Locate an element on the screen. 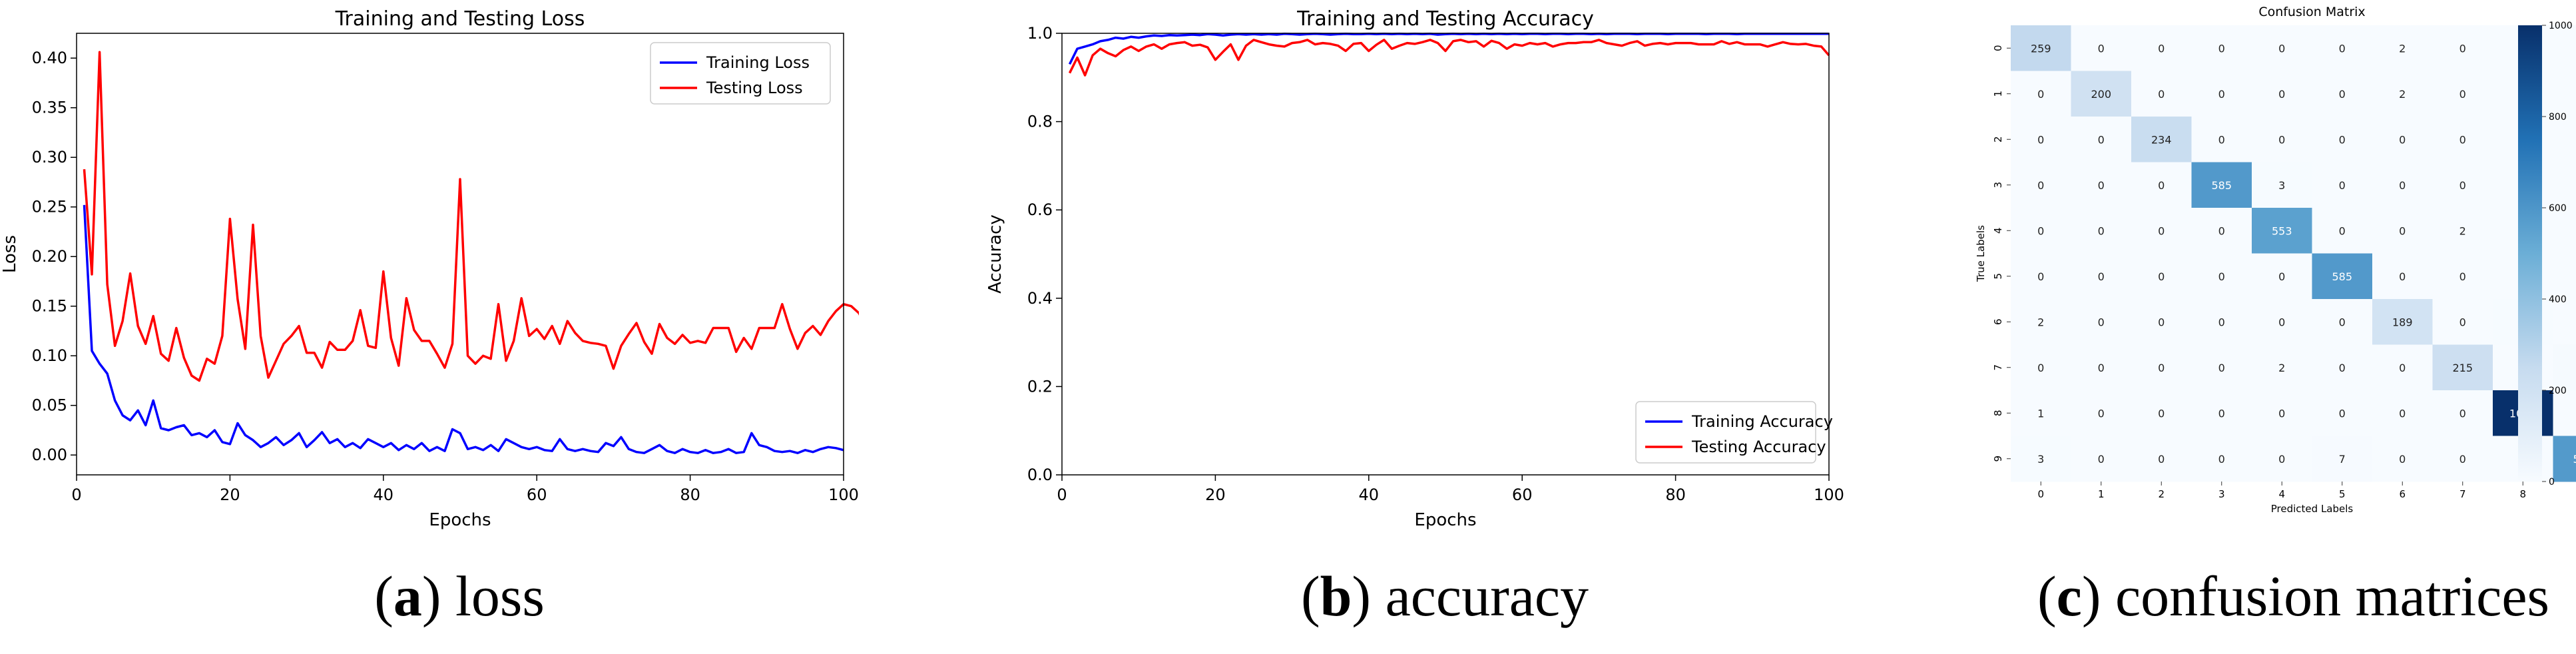 The width and height of the screenshot is (2576, 654). y-tick-label: 0.0 is located at coordinates (1040, 475).